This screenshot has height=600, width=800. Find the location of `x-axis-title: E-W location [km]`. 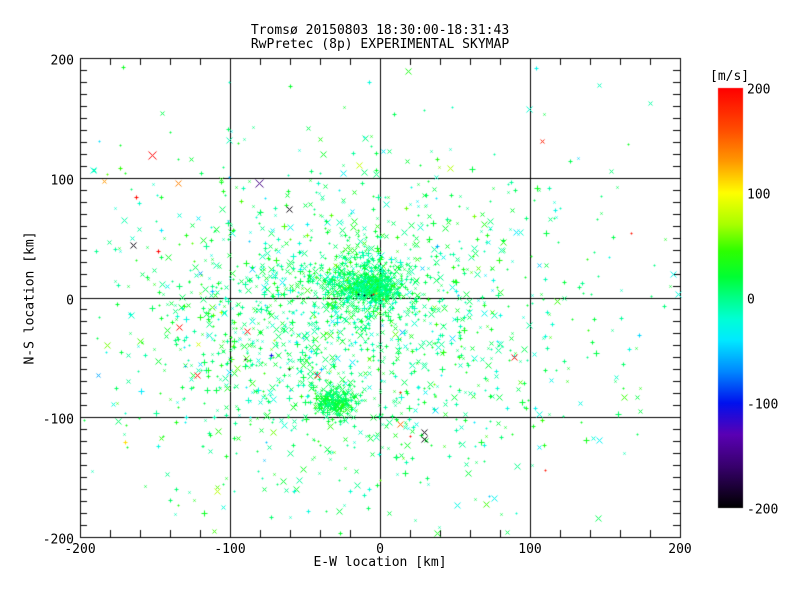

x-axis-title: E-W location [km] is located at coordinates (380, 562).